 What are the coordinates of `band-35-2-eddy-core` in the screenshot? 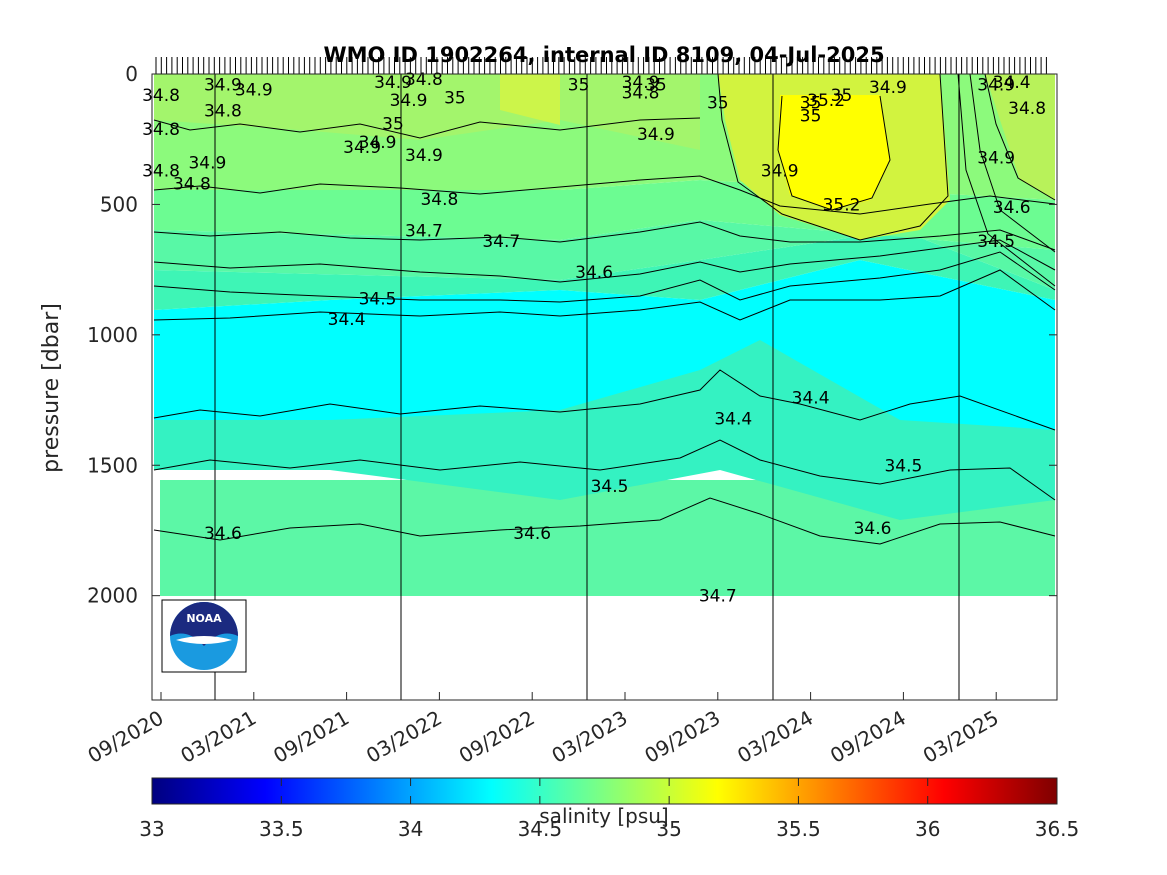 It's located at (834, 152).